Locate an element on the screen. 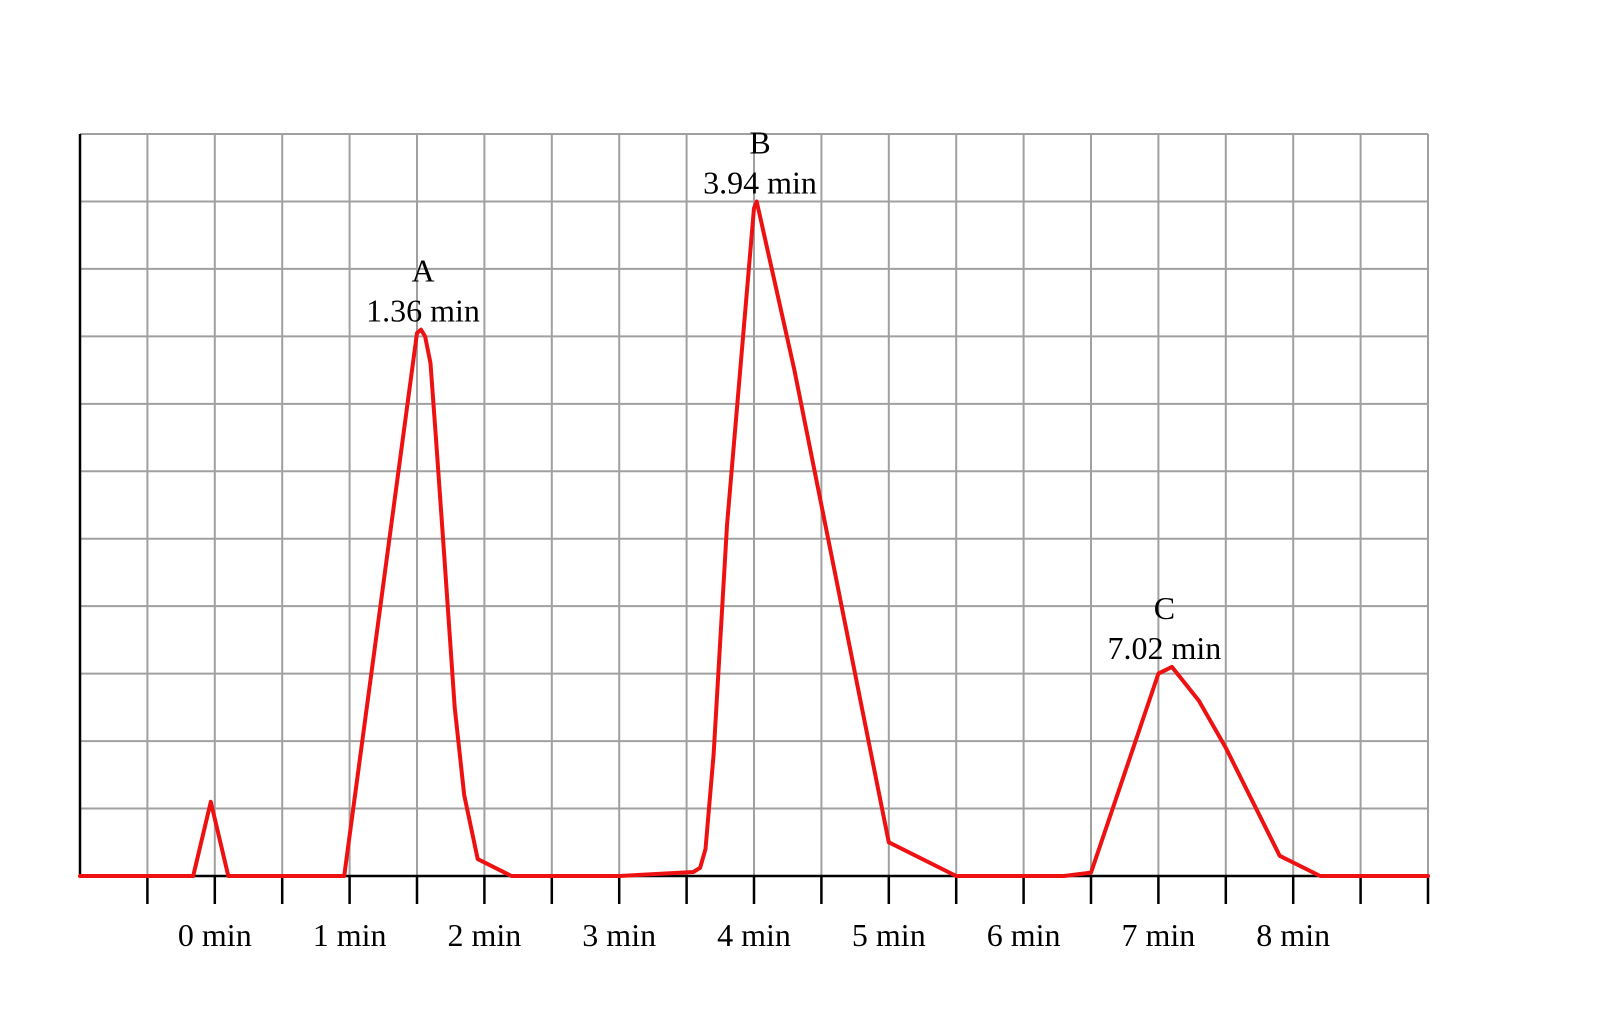  x-tick-label: 8 min is located at coordinates (1293, 935).